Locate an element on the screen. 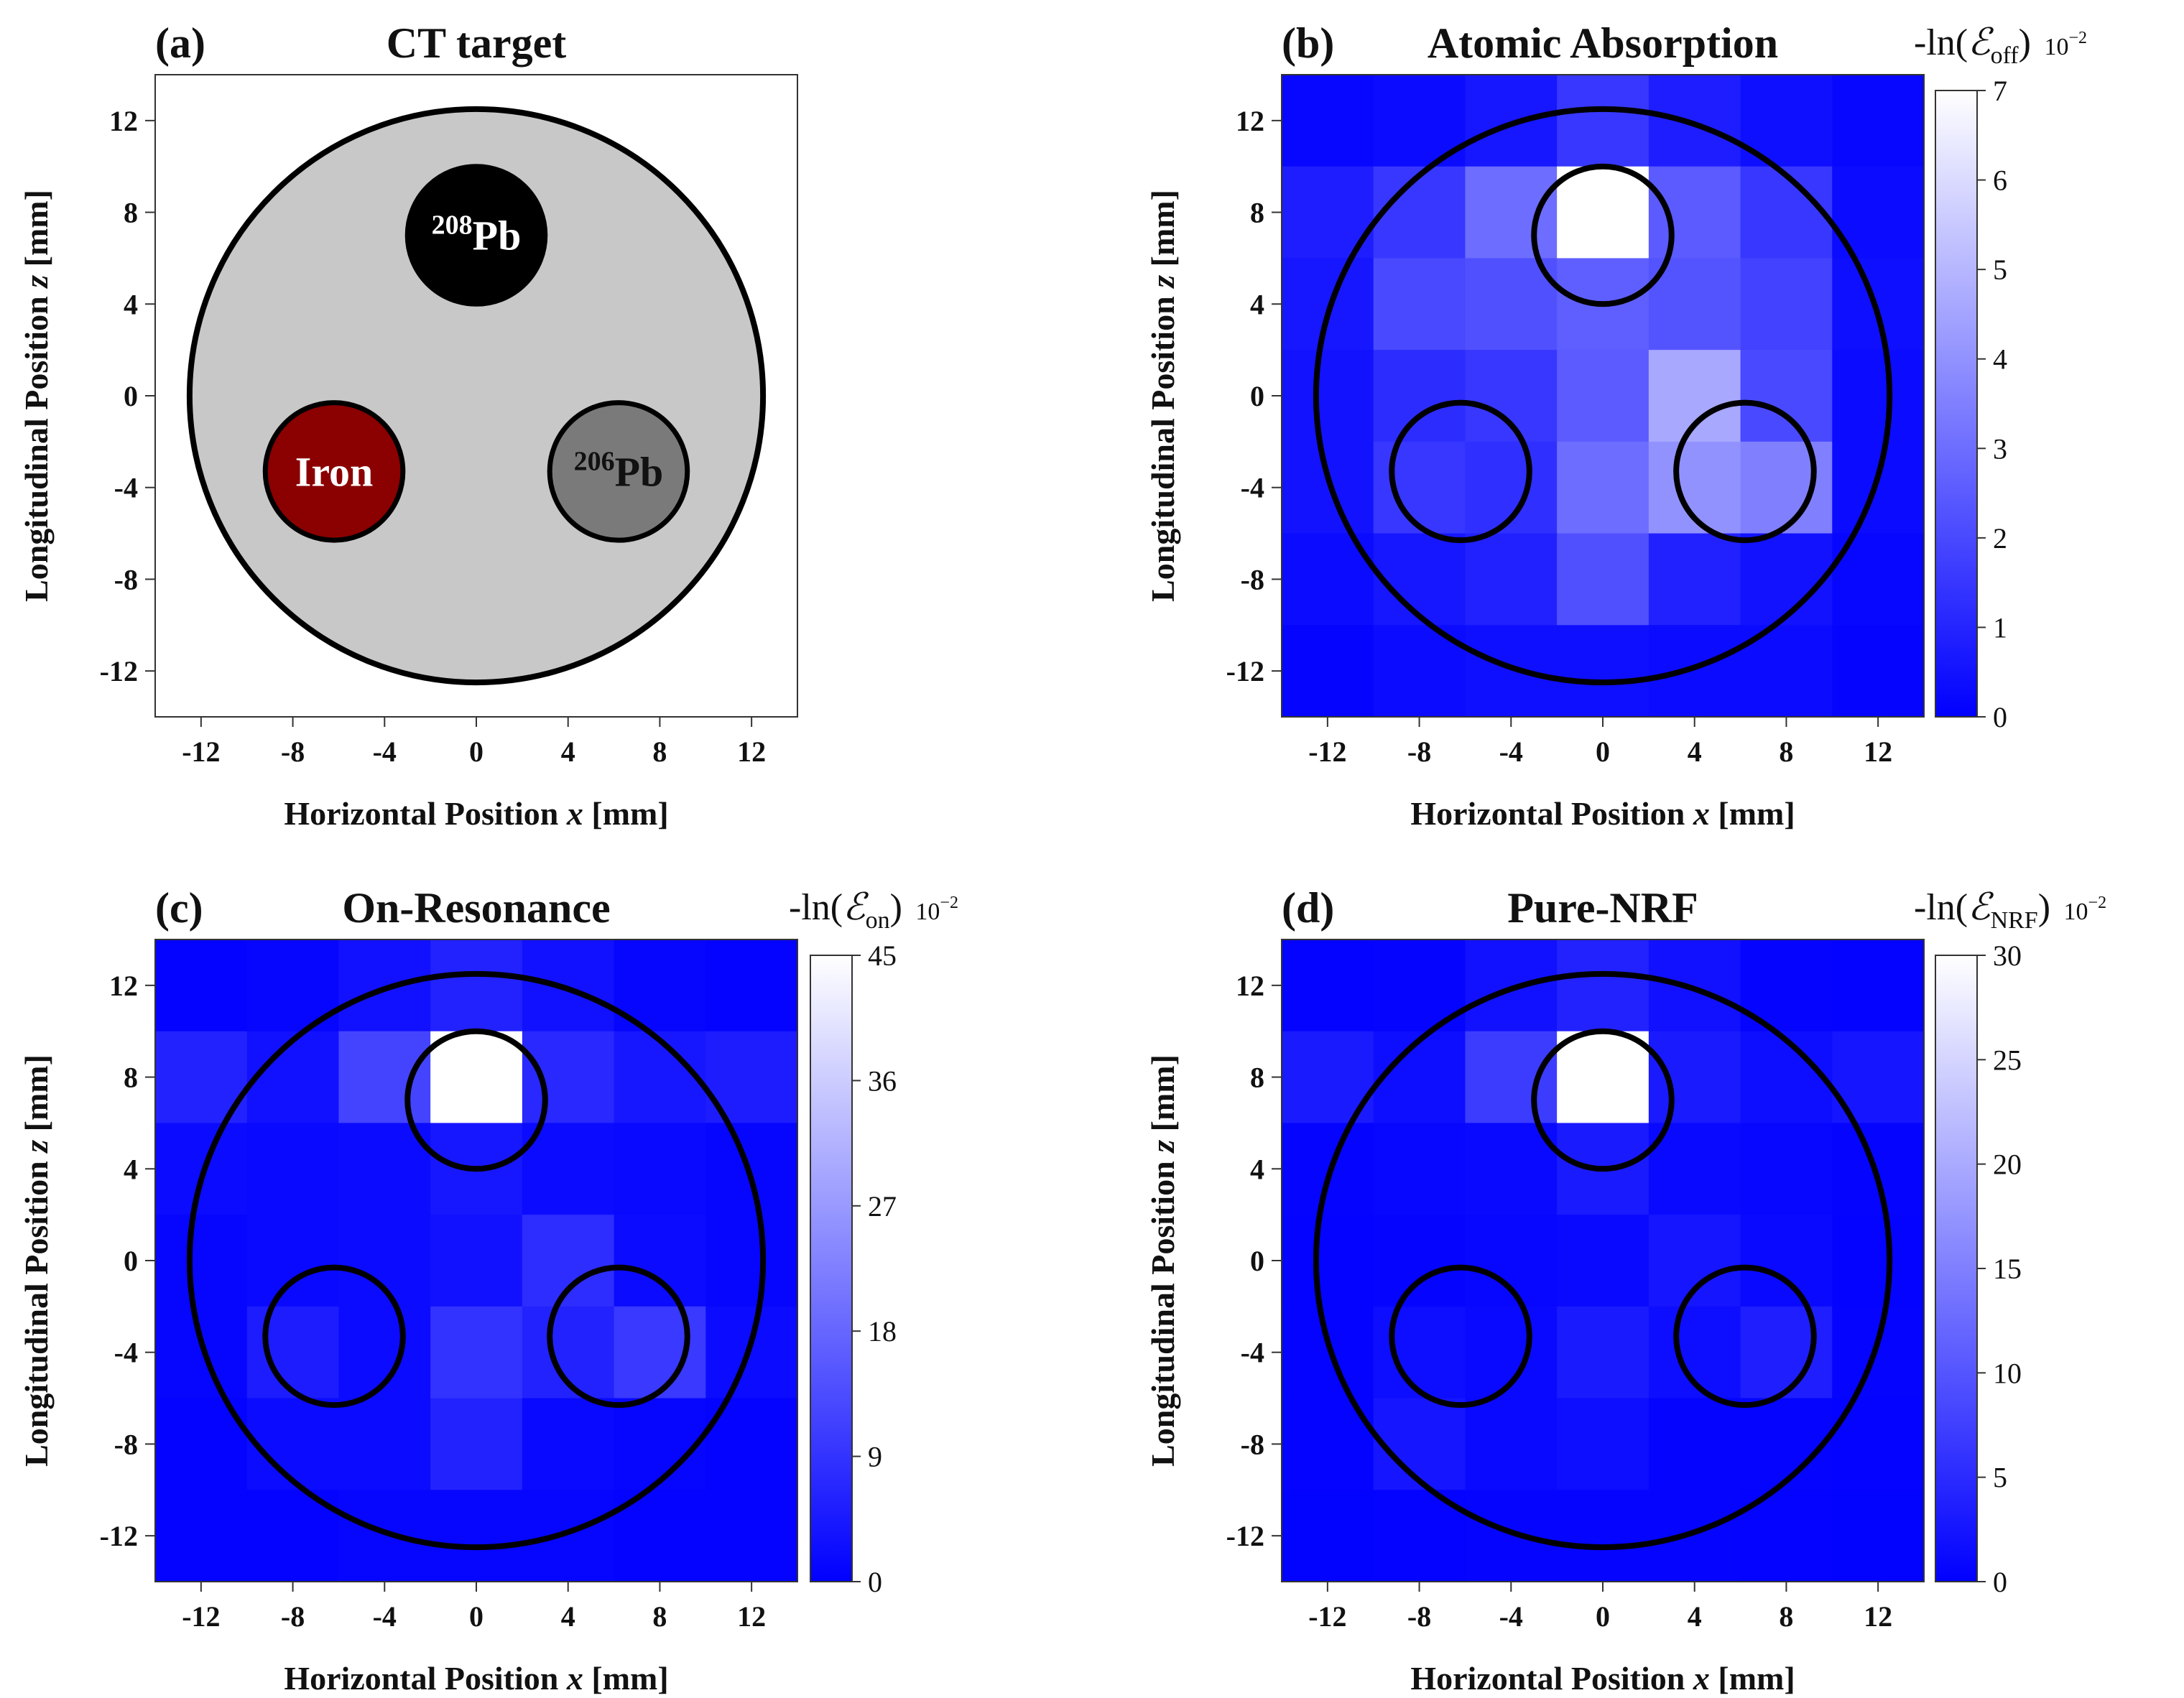 Image resolution: width=2184 pixels, height=1698 pixels. panel-title: Pure-NRF is located at coordinates (1602, 908).